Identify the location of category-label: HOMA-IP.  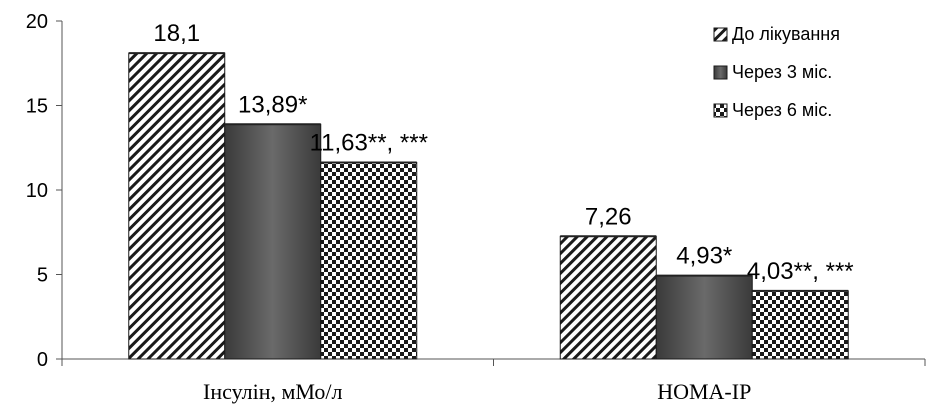
(704, 391).